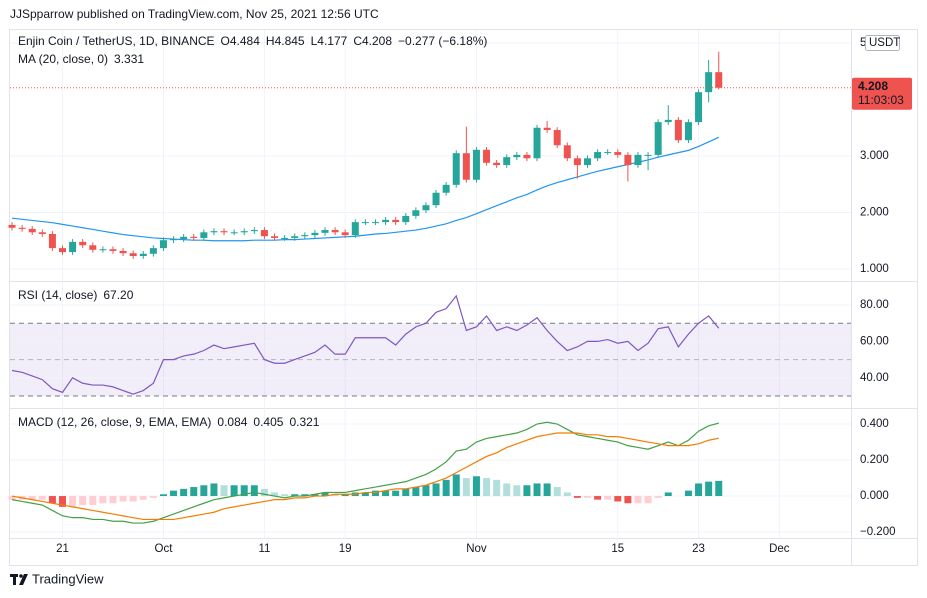 This screenshot has width=927, height=598. What do you see at coordinates (874, 341) in the screenshot?
I see `y-tick-label: 60.00` at bounding box center [874, 341].